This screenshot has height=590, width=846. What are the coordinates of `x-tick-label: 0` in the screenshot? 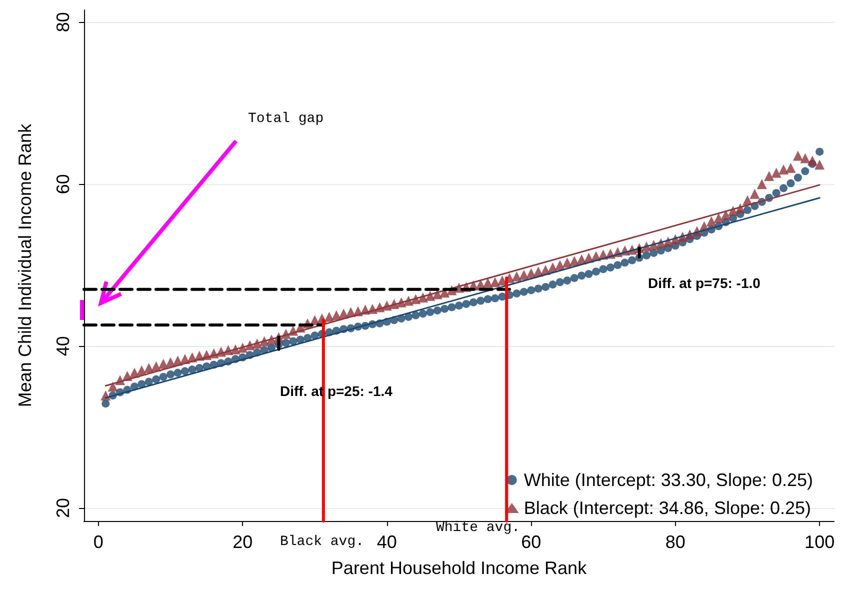 It's located at (98, 542).